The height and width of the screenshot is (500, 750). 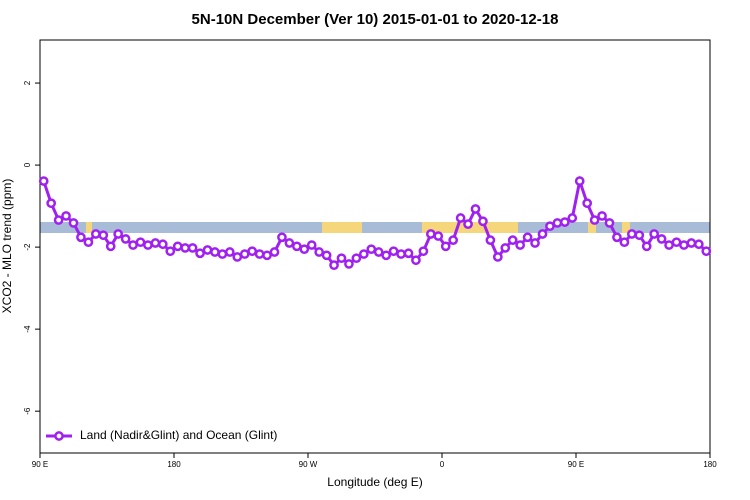 I want to click on y-tick-label: 2, so click(x=27, y=82).